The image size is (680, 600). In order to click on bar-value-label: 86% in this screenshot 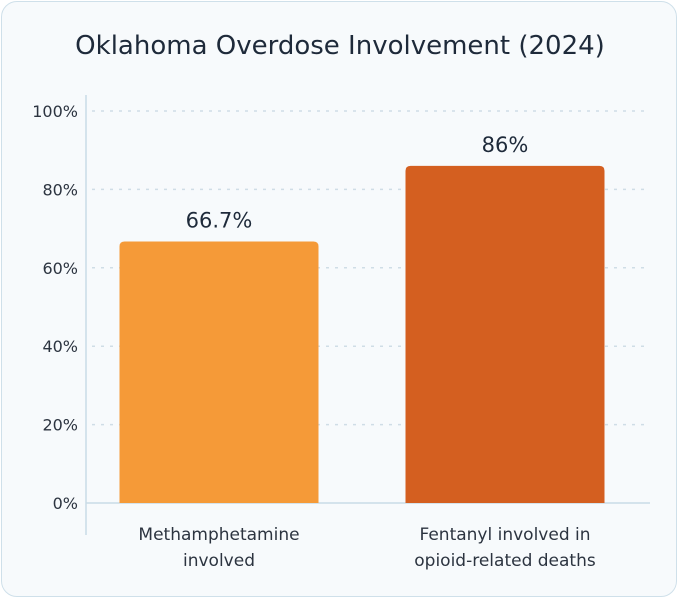, I will do `click(505, 145)`.